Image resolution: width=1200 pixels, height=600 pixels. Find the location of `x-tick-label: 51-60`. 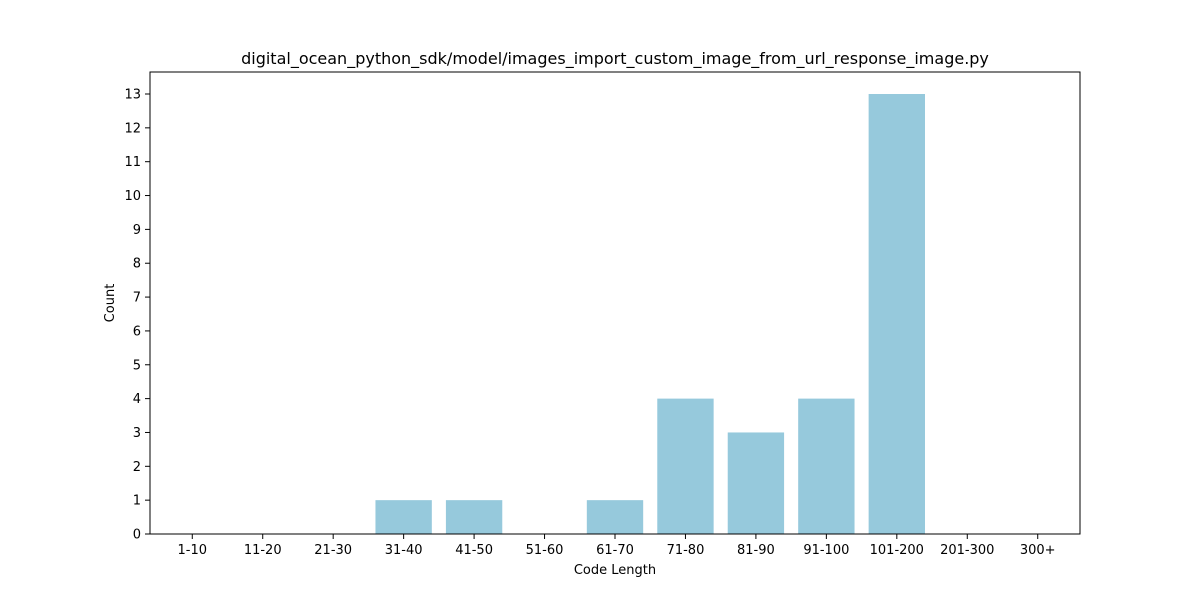

x-tick-label: 51-60 is located at coordinates (545, 550).